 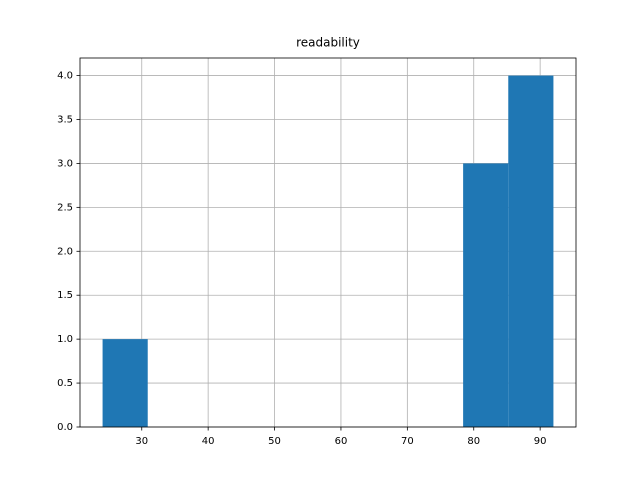 What do you see at coordinates (407, 441) in the screenshot?
I see `x-tick-label: 70` at bounding box center [407, 441].